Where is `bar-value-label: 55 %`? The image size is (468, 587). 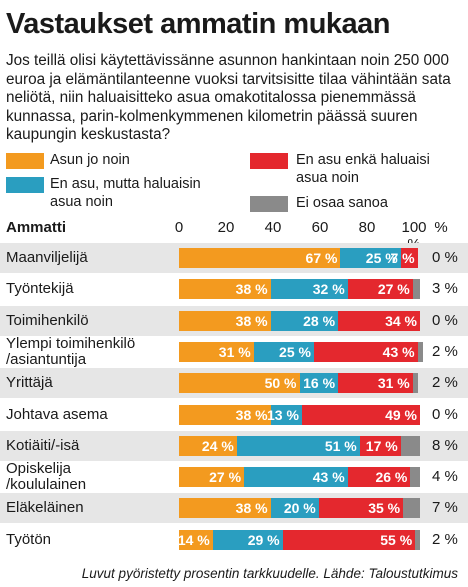 bar-value-label: 55 % is located at coordinates (396, 540).